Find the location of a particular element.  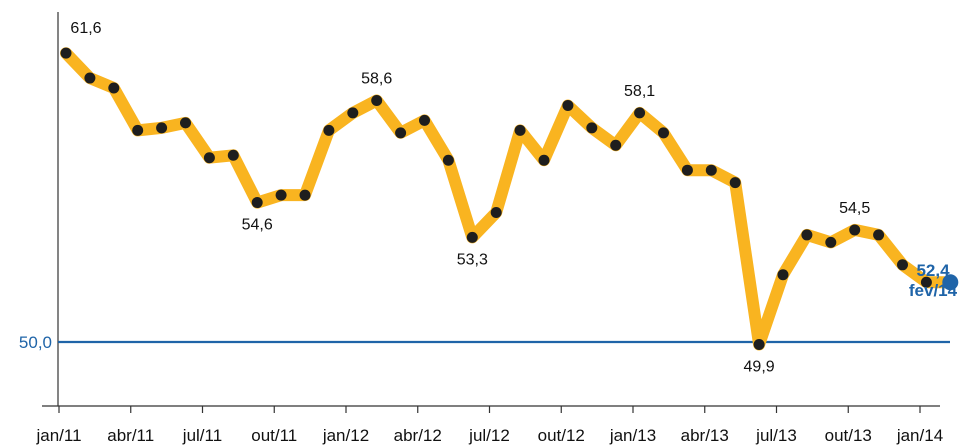

x-tick-label: abr/13 is located at coordinates (705, 435).